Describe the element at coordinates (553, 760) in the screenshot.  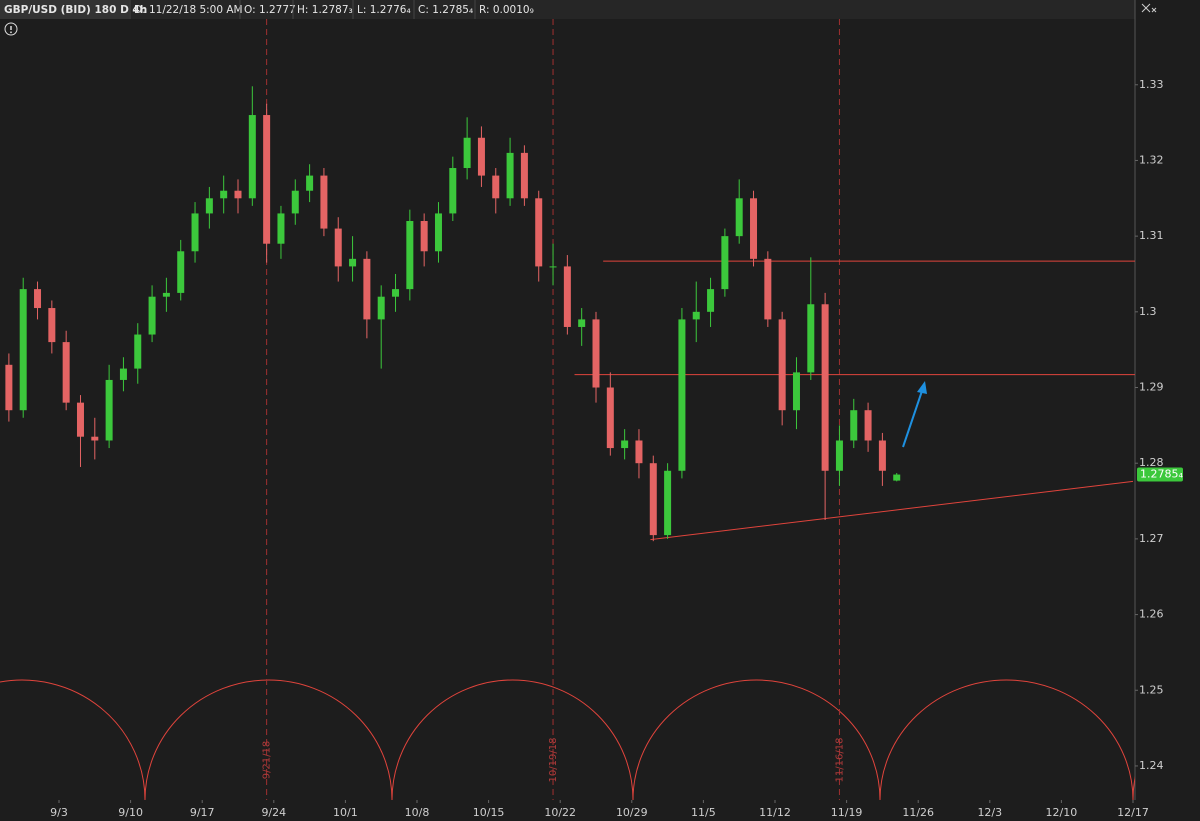
I see `cycle-label: 10/19/18` at that location.